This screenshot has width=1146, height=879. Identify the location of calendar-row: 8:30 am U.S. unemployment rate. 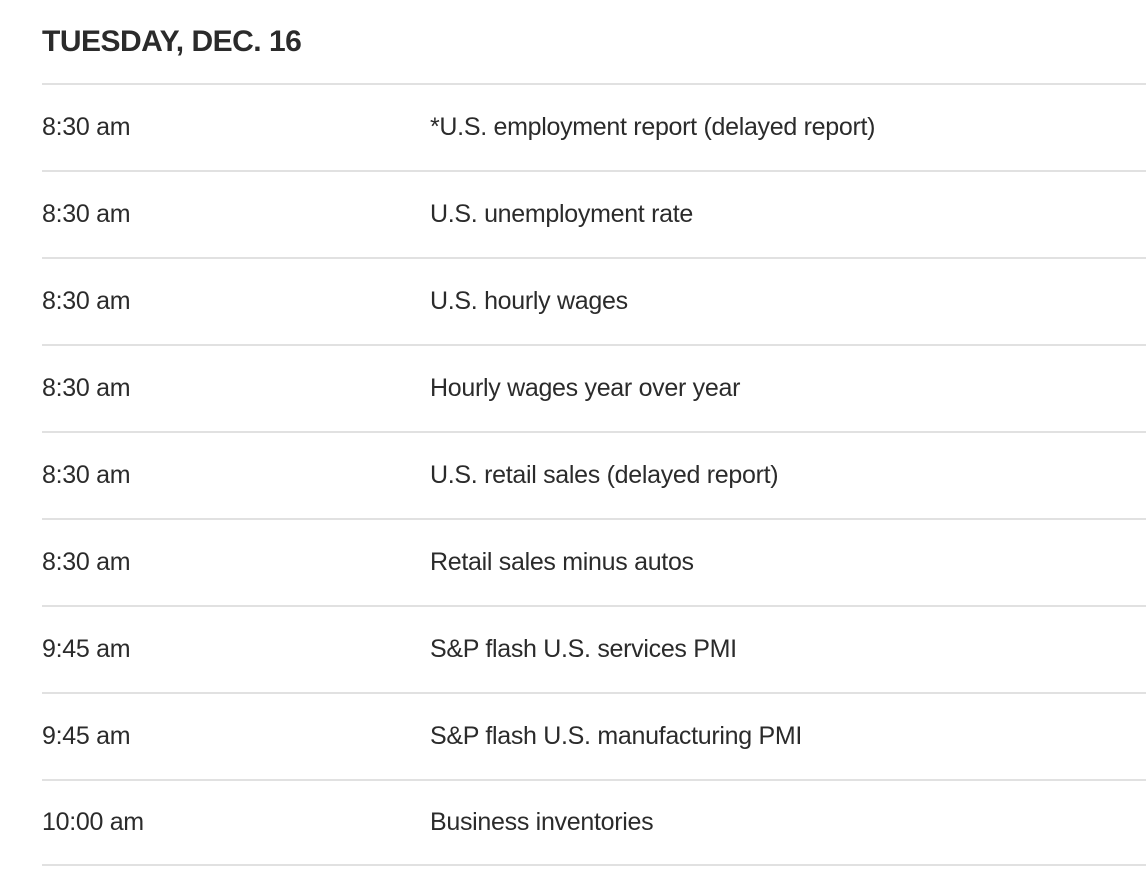
(594, 213).